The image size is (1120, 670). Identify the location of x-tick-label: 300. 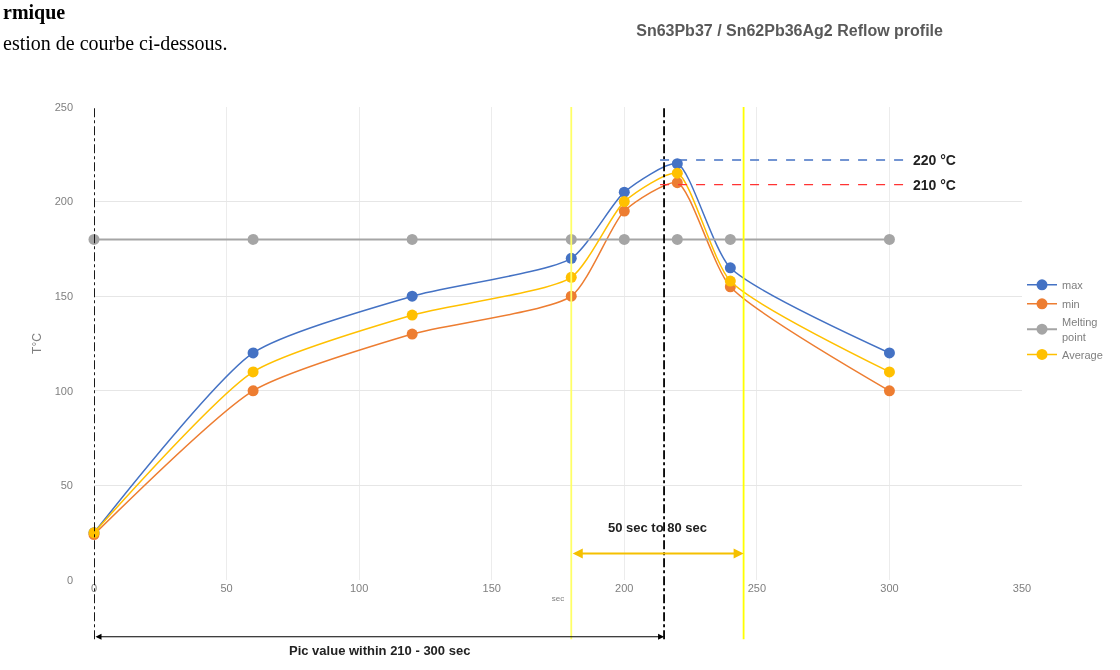
(889, 588).